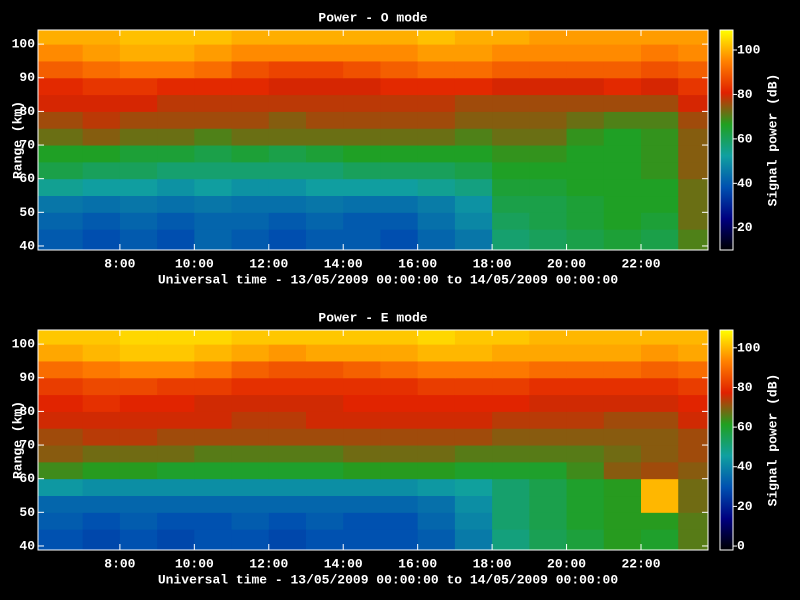 This screenshot has height=600, width=800. Describe the element at coordinates (745, 466) in the screenshot. I see `colorbar-tick-label: 40` at that location.